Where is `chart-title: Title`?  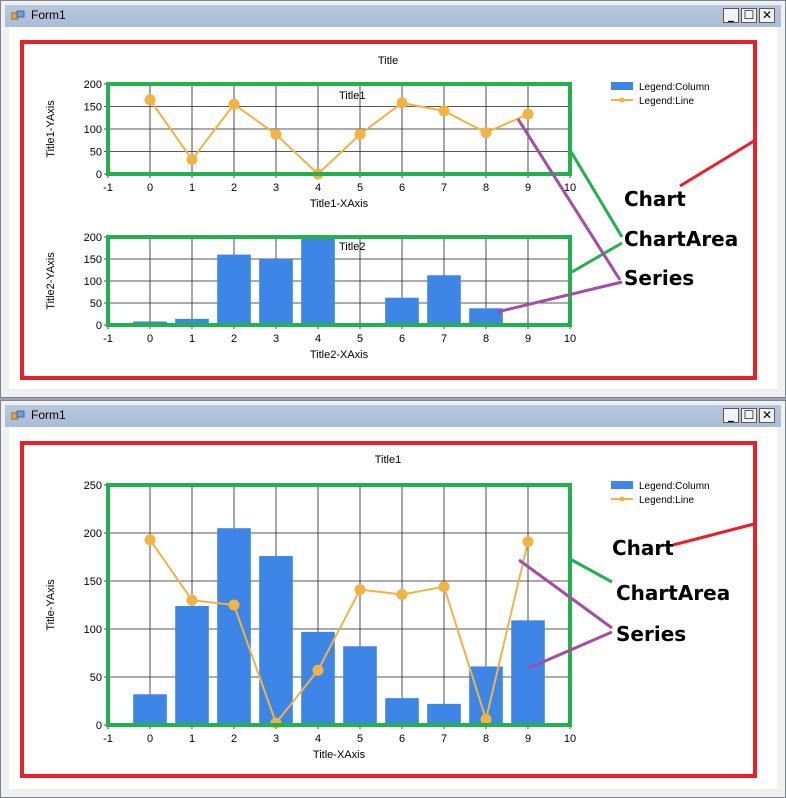
chart-title: Title is located at coordinates (388, 61).